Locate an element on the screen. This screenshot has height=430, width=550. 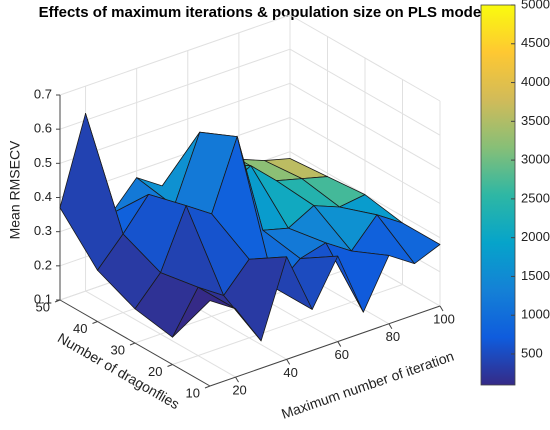
x-tick-label: 60 is located at coordinates (342, 354).